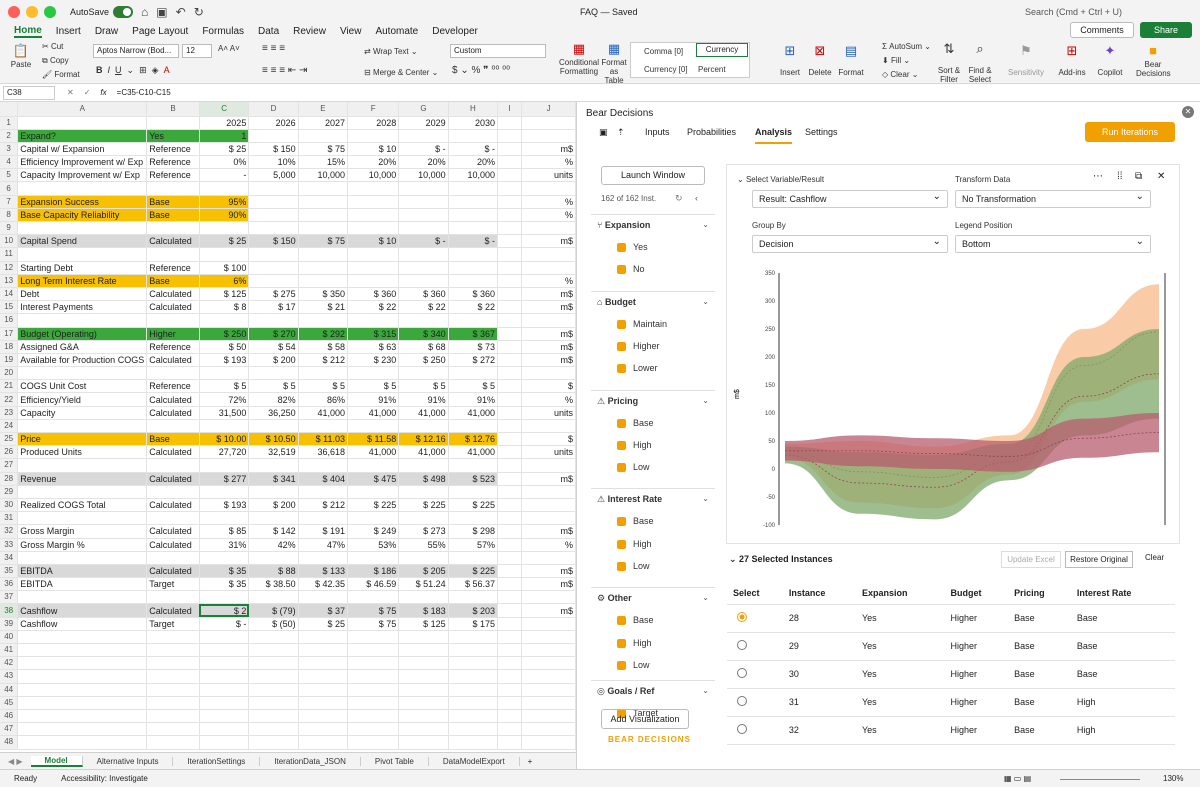 This screenshot has height=787, width=1200. Describe the element at coordinates (273, 439) in the screenshot. I see `cell: $ 10.50` at that location.